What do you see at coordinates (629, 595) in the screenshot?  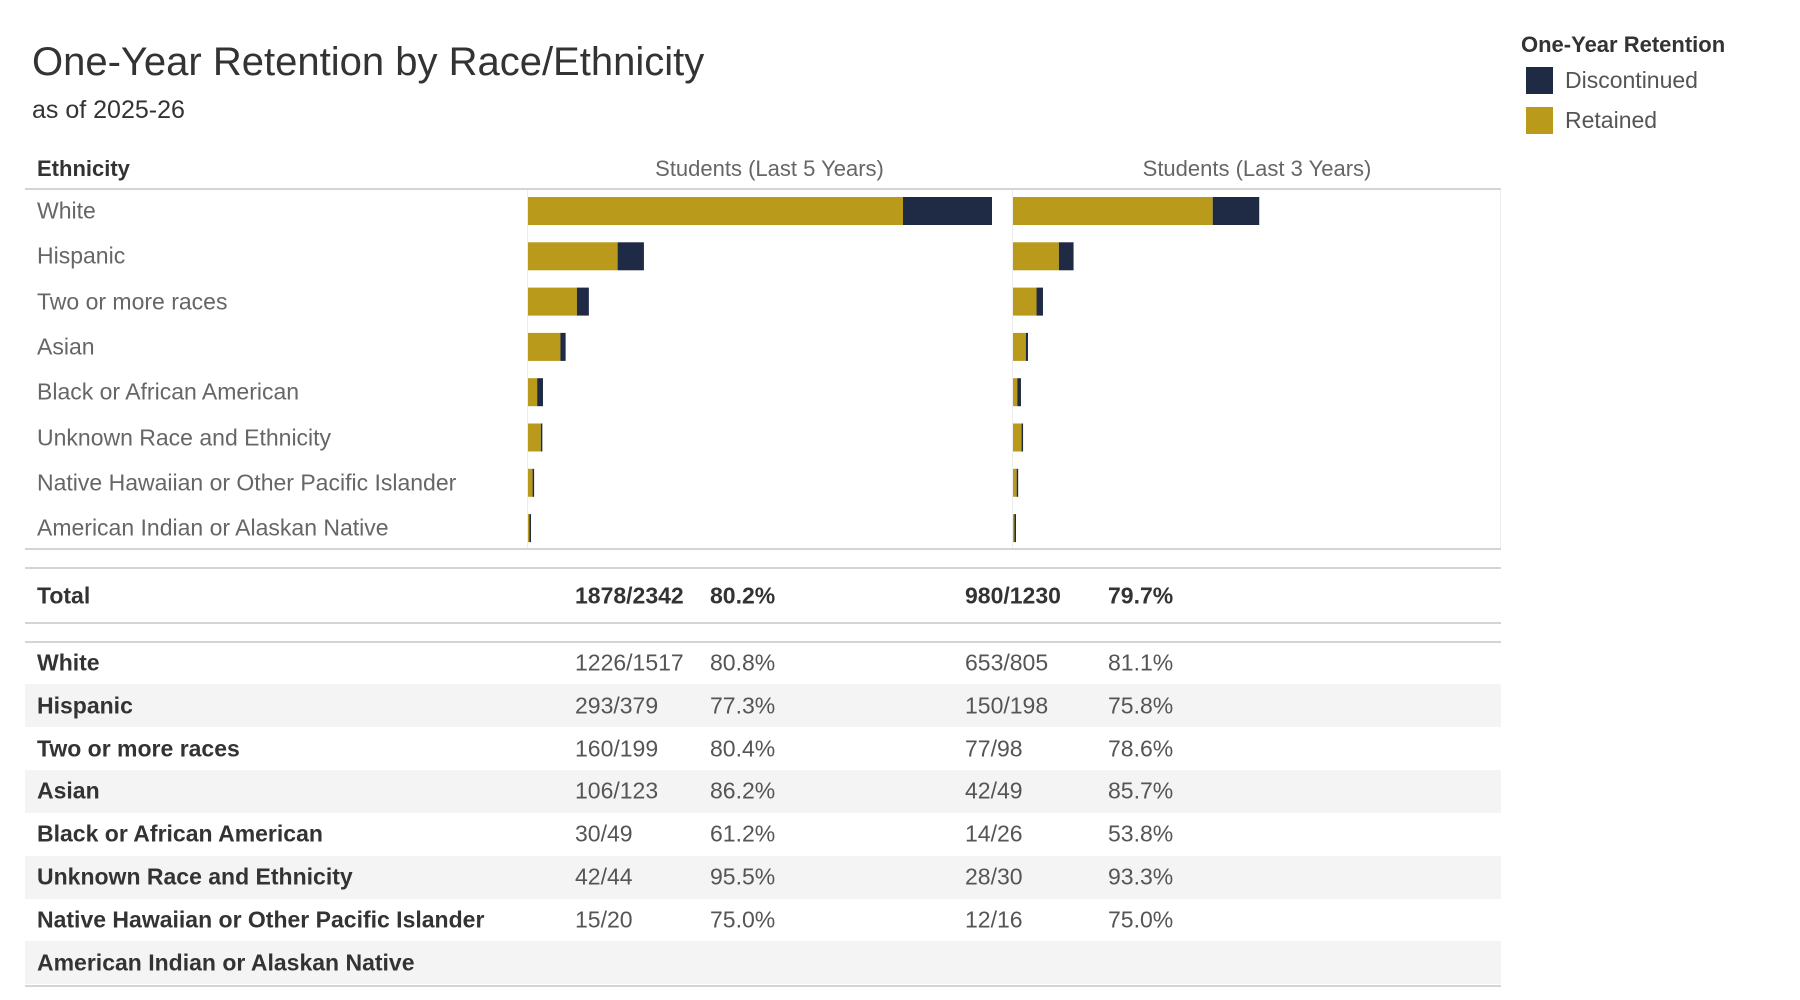 I see `total-frac-5yr: 1878/2342` at bounding box center [629, 595].